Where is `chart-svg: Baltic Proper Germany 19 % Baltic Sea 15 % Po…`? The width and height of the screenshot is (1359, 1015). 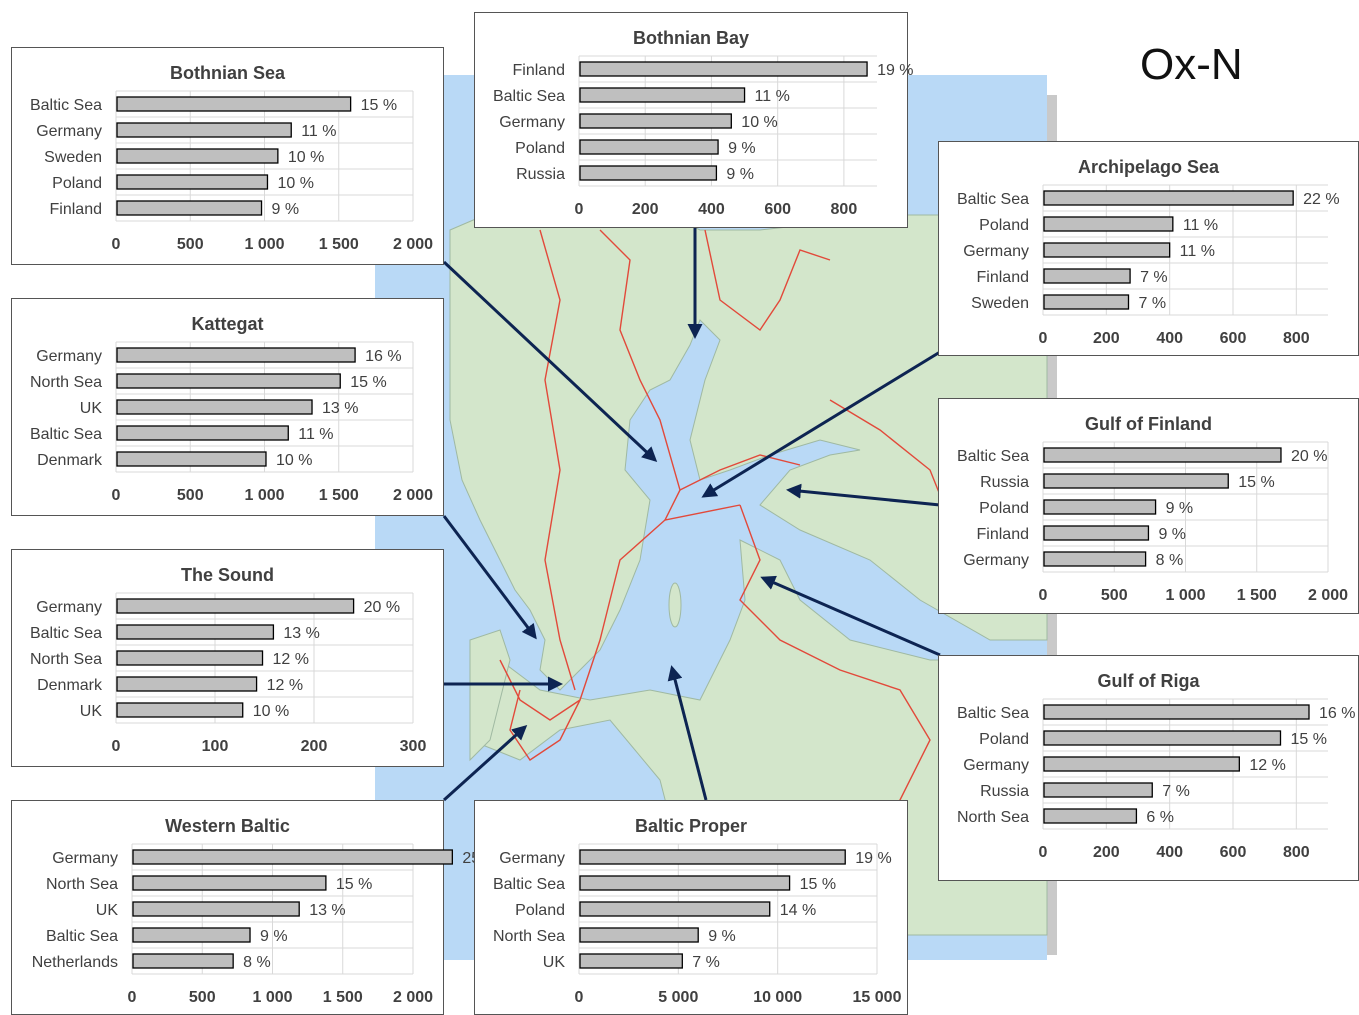 chart-svg: Baltic Proper Germany 19 % Baltic Sea 15 % Po… is located at coordinates (697, 911).